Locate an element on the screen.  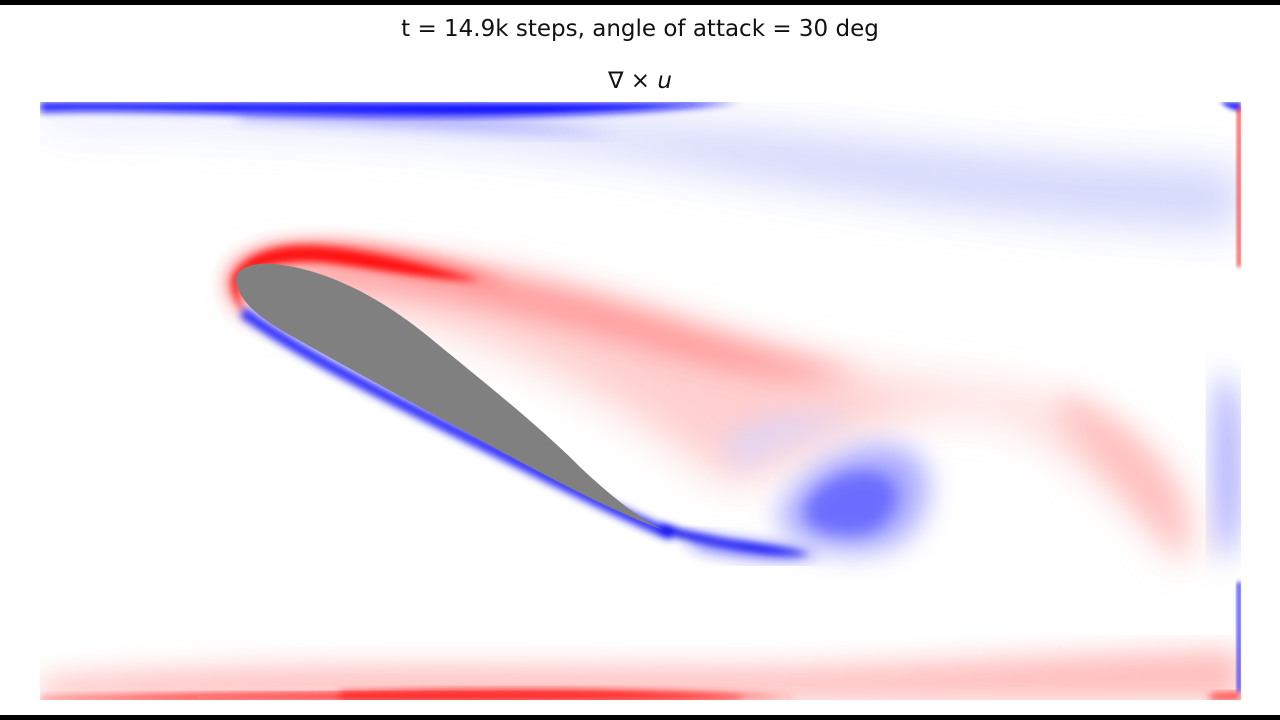
outflow-edge is located at coordinates (1227, 399).